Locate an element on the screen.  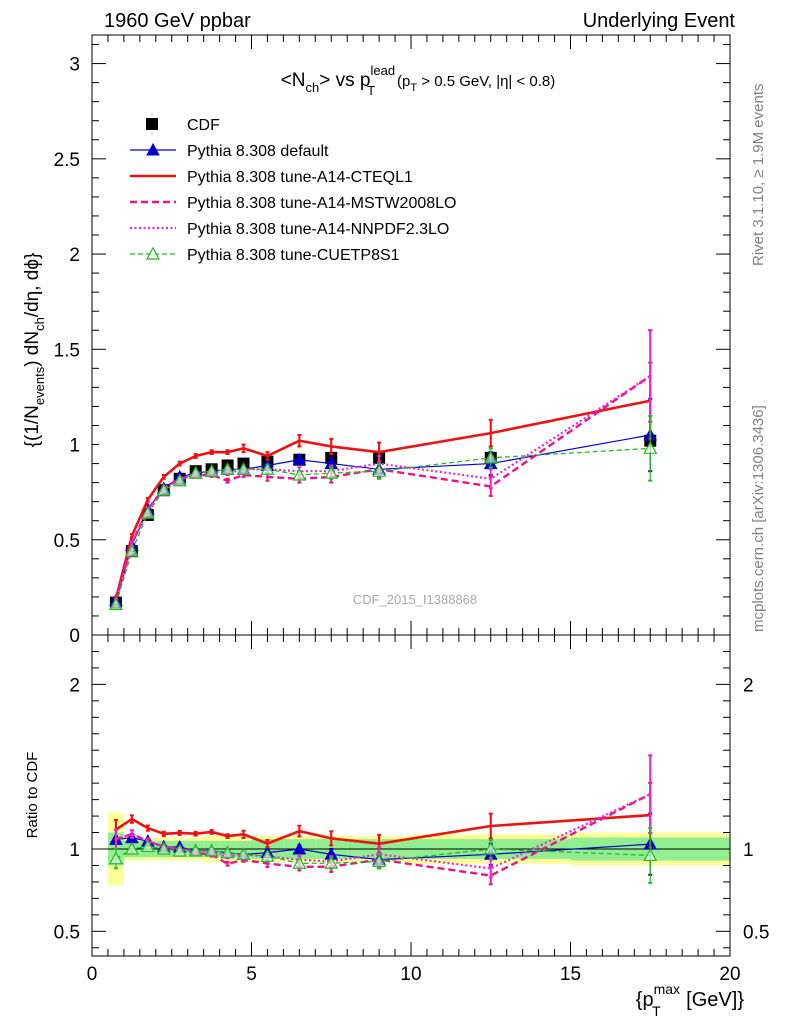
legend-label: CDF is located at coordinates (203, 125).